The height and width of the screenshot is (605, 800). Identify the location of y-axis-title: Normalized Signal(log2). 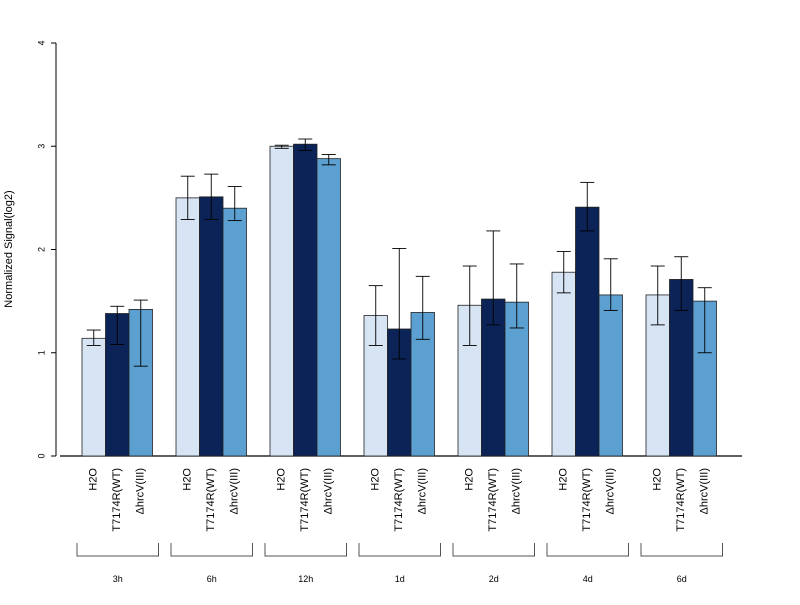
(9, 248).